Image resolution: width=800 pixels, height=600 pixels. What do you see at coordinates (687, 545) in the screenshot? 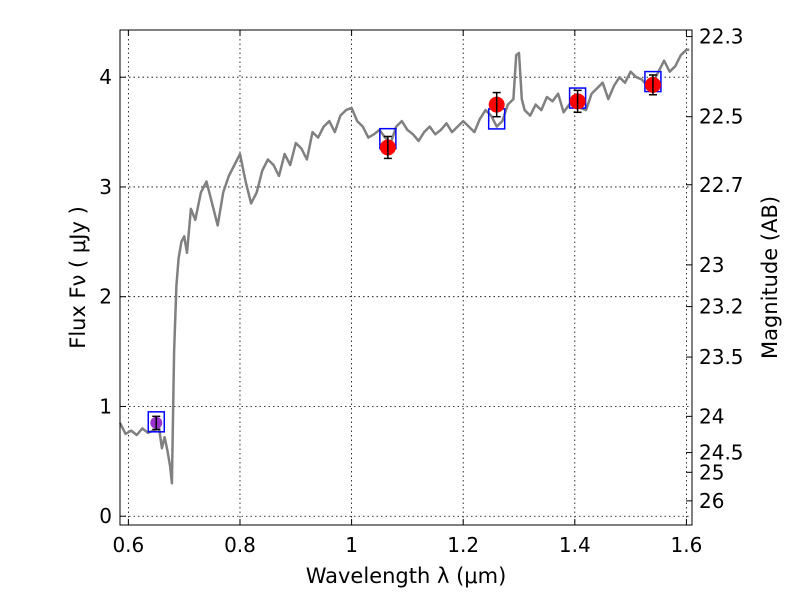
I see `x-tick-label: 1.6` at bounding box center [687, 545].